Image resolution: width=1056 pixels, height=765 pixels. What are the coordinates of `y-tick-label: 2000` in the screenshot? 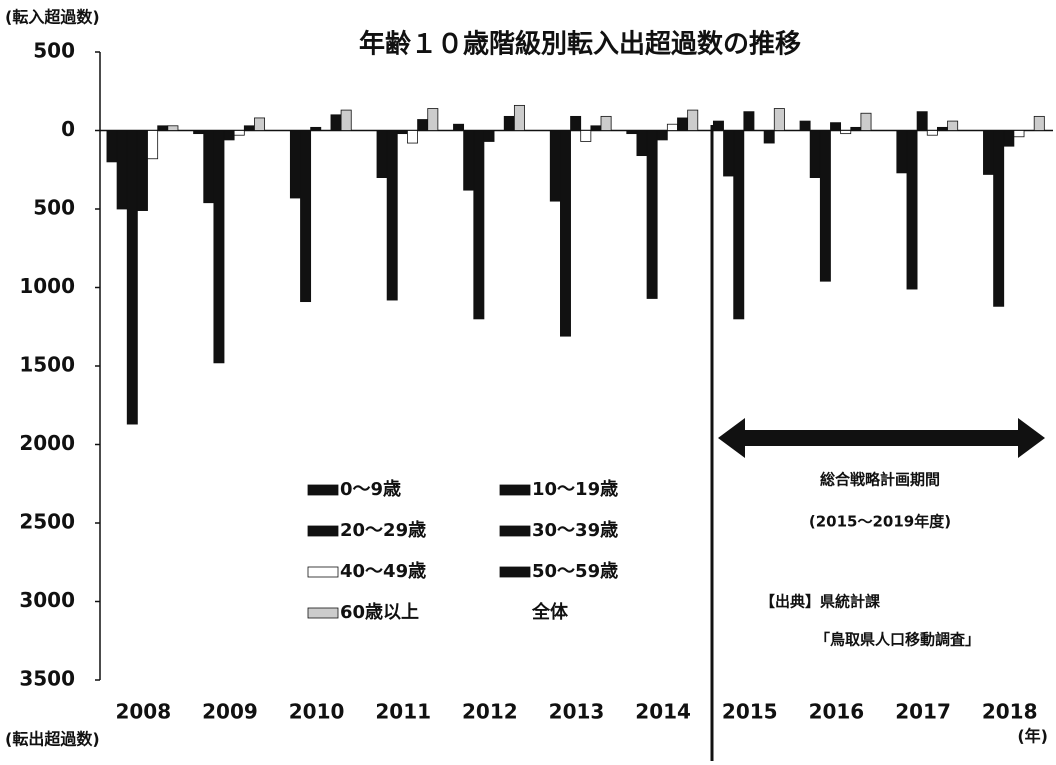 It's located at (47, 443).